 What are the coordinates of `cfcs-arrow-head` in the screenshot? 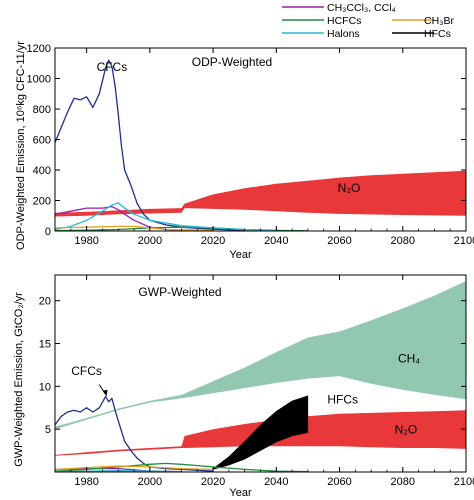 It's located at (105, 392).